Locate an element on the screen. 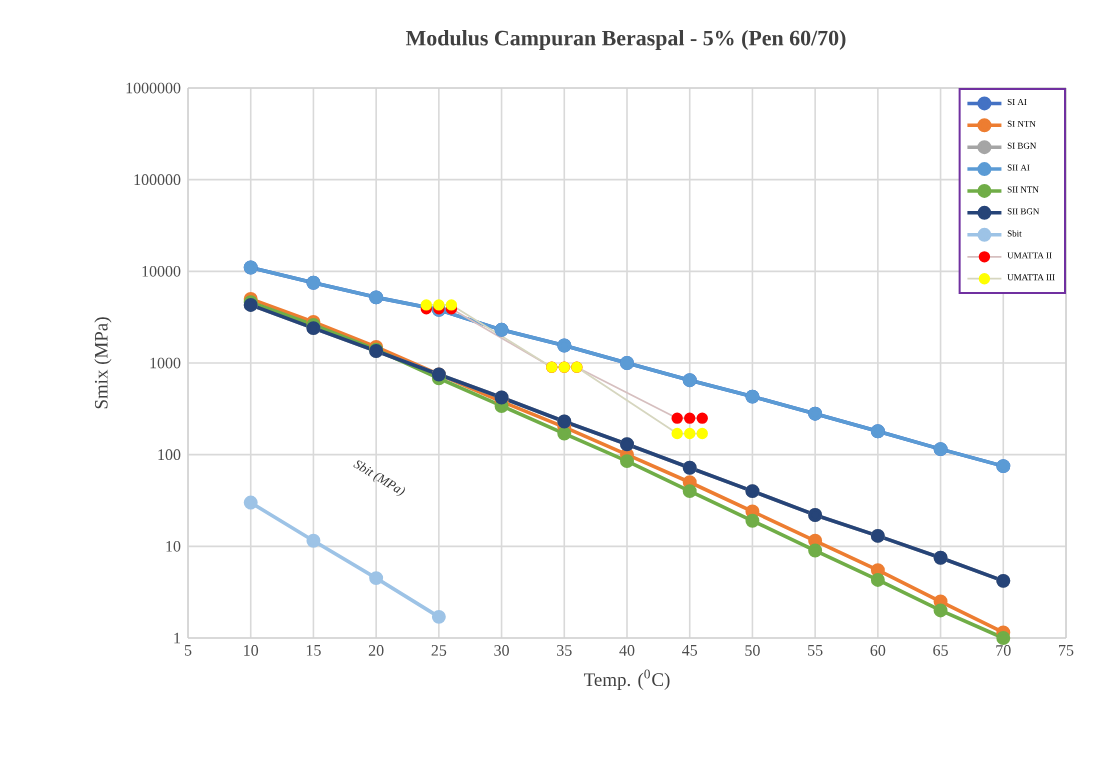 The height and width of the screenshot is (760, 1108). chart-title: Modulus Campuran Beraspal - 5% (Pen 60/70) is located at coordinates (625, 40).